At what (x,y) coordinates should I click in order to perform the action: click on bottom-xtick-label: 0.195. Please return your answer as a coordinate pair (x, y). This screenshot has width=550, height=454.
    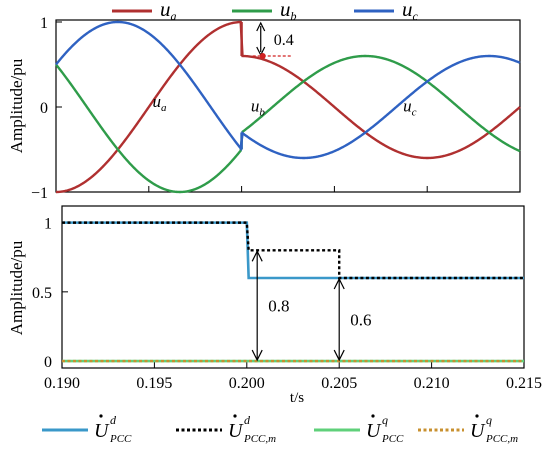
    Looking at the image, I should click on (154, 383).